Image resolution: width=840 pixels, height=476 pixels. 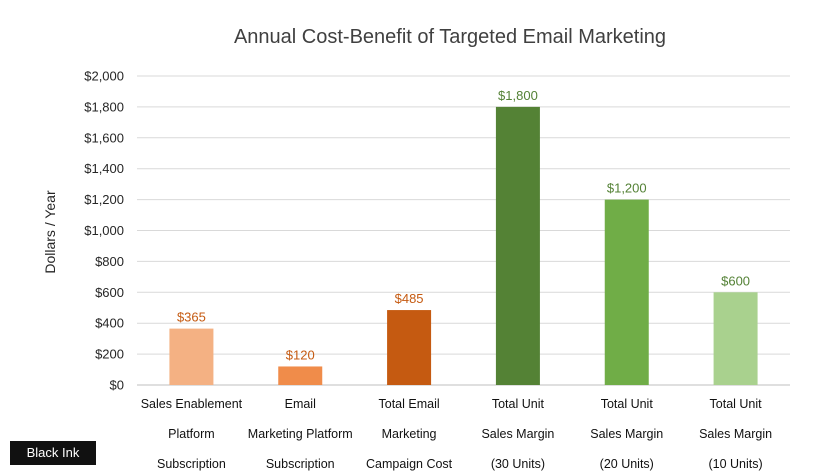 I want to click on data-label: $600, so click(x=735, y=280).